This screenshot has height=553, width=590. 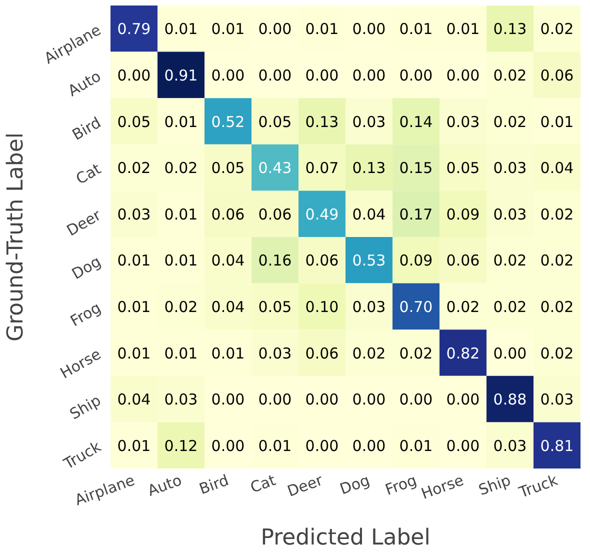 What do you see at coordinates (322, 214) in the screenshot?
I see `data-label: 0.49` at bounding box center [322, 214].